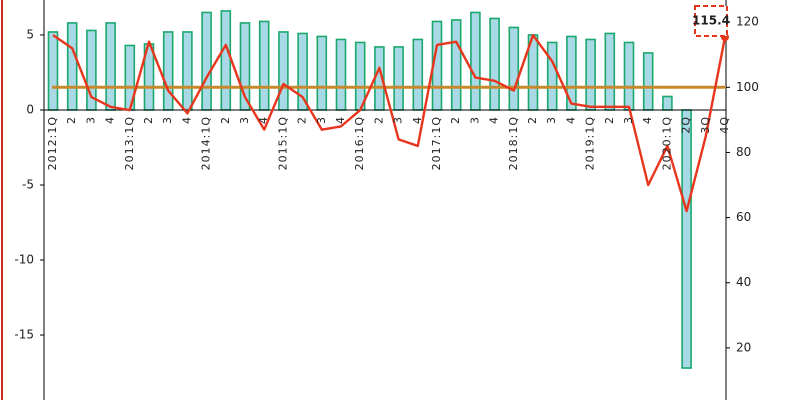 Image resolution: width=800 pixels, height=400 pixels. I want to click on x-tick-label: 2Q, so click(686, 125).